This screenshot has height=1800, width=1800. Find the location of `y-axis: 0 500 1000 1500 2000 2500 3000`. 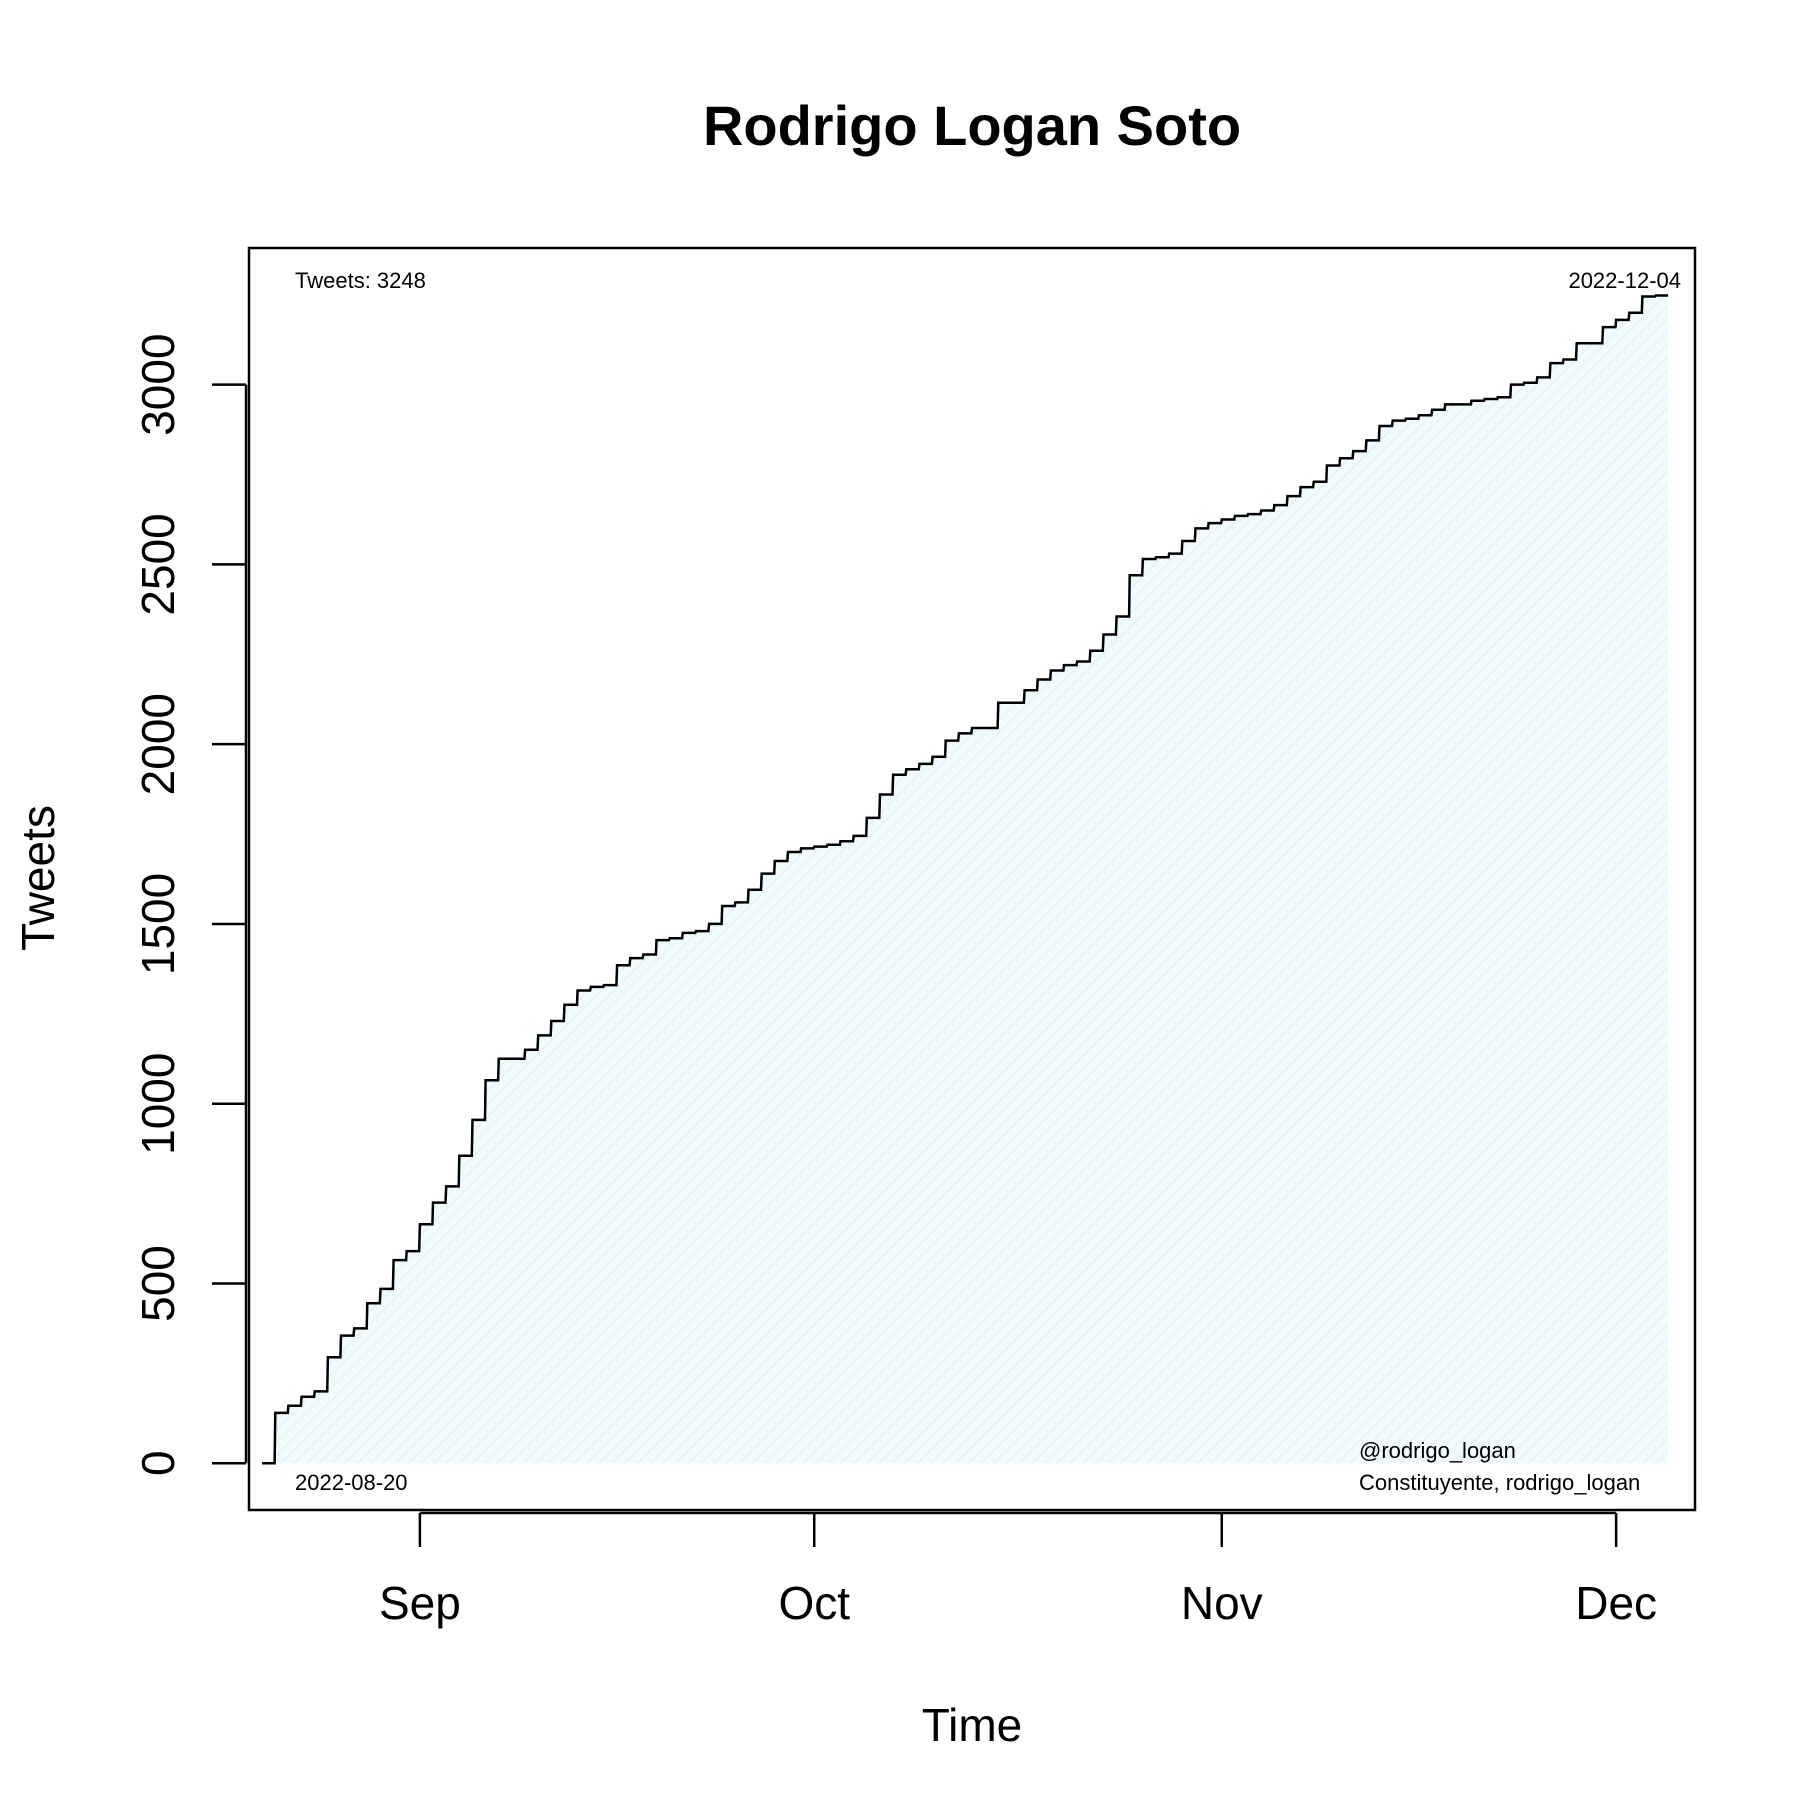

y-axis: 0 500 1000 1500 2000 2500 3000 is located at coordinates (190, 904).